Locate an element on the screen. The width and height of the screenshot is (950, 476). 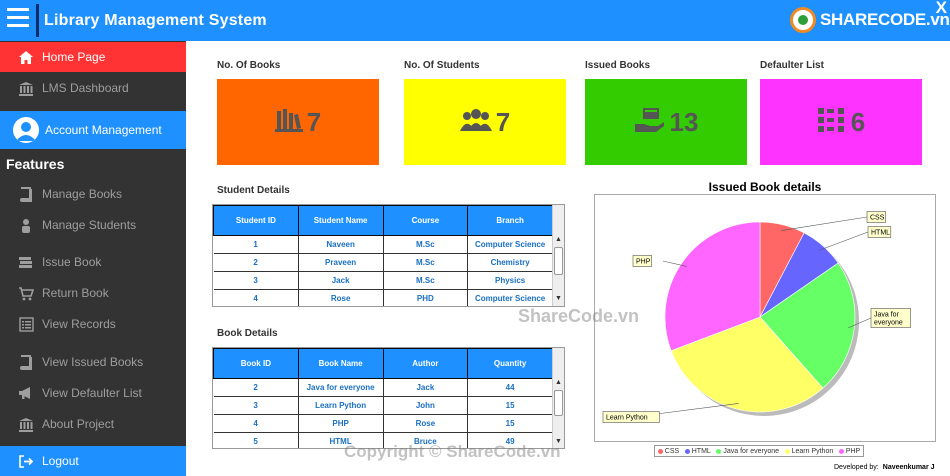
legend-item: Java for everyone is located at coordinates (747, 451).